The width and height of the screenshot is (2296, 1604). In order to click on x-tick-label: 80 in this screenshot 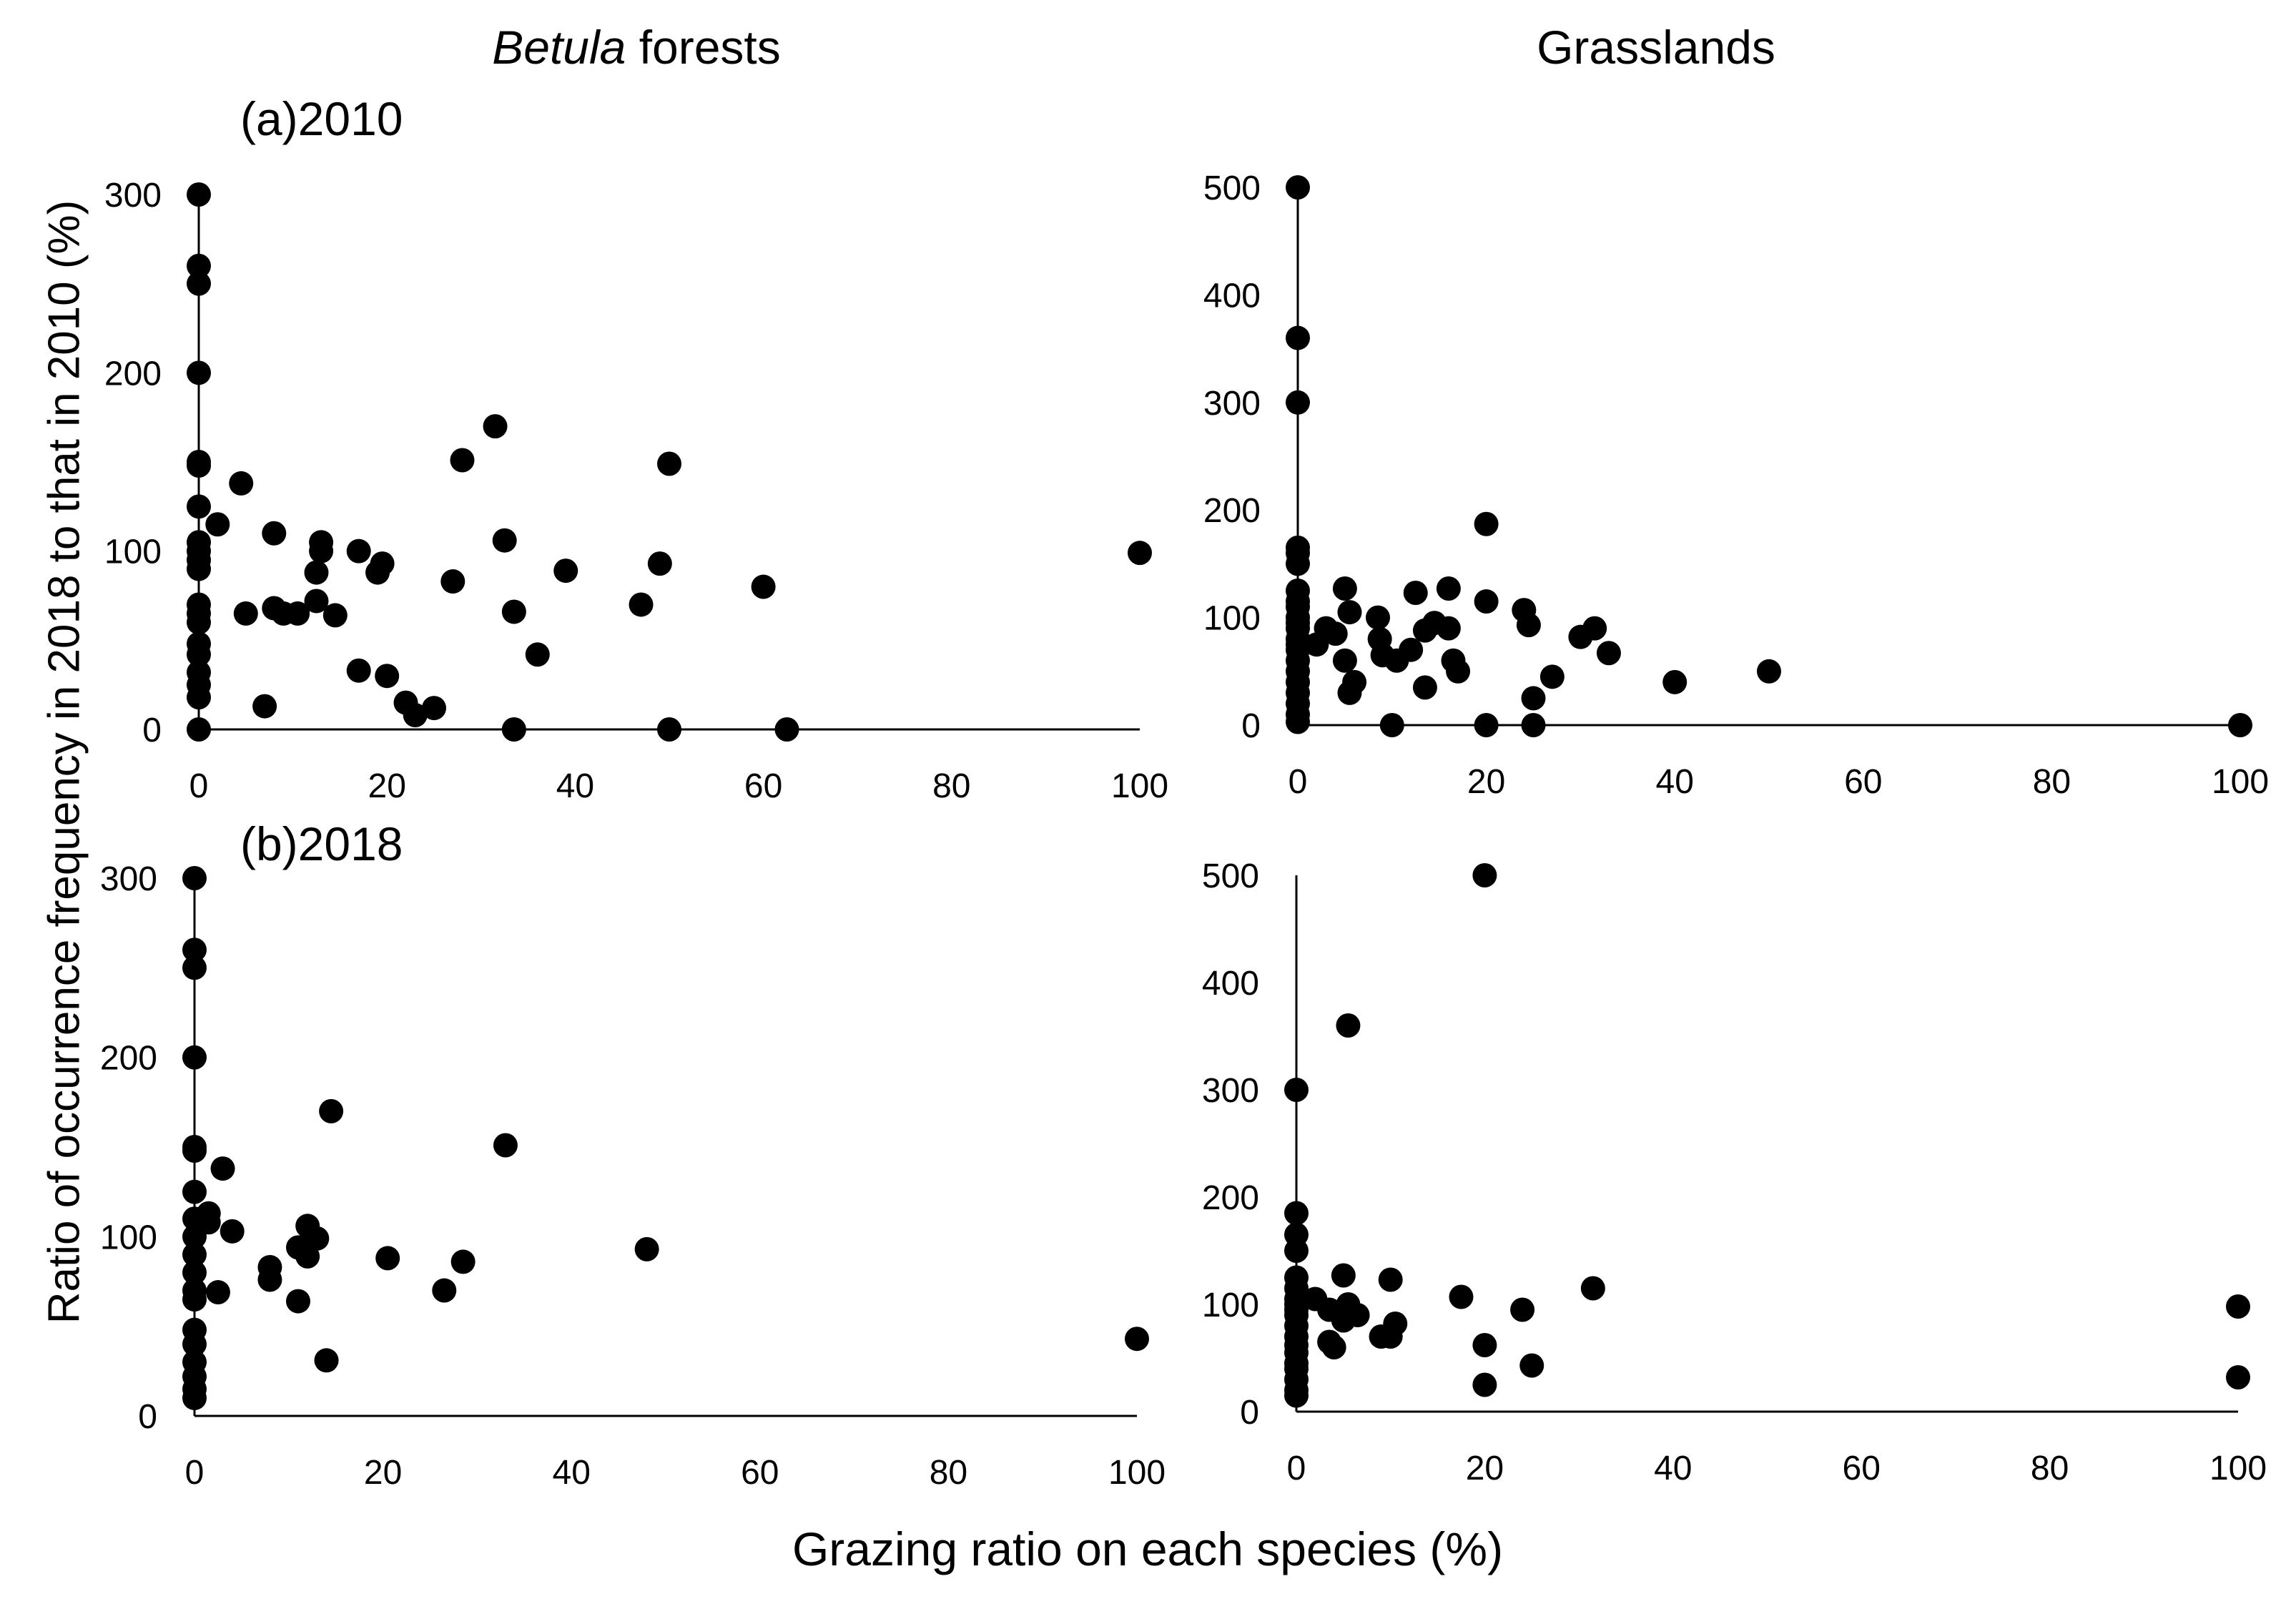, I will do `click(2050, 1468)`.